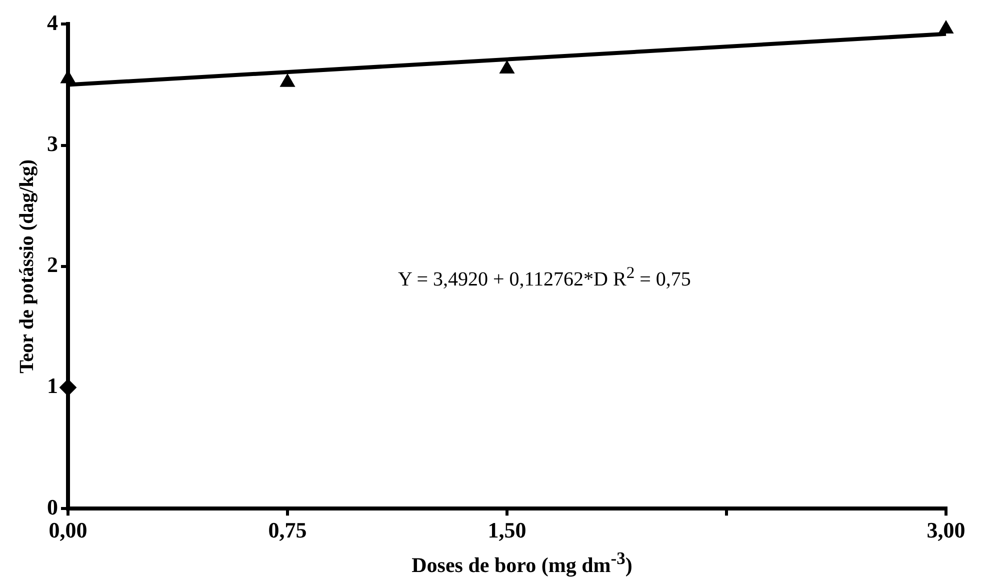 This screenshot has height=587, width=984. Describe the element at coordinates (68, 529) in the screenshot. I see `x-tick-label: 0,00` at that location.